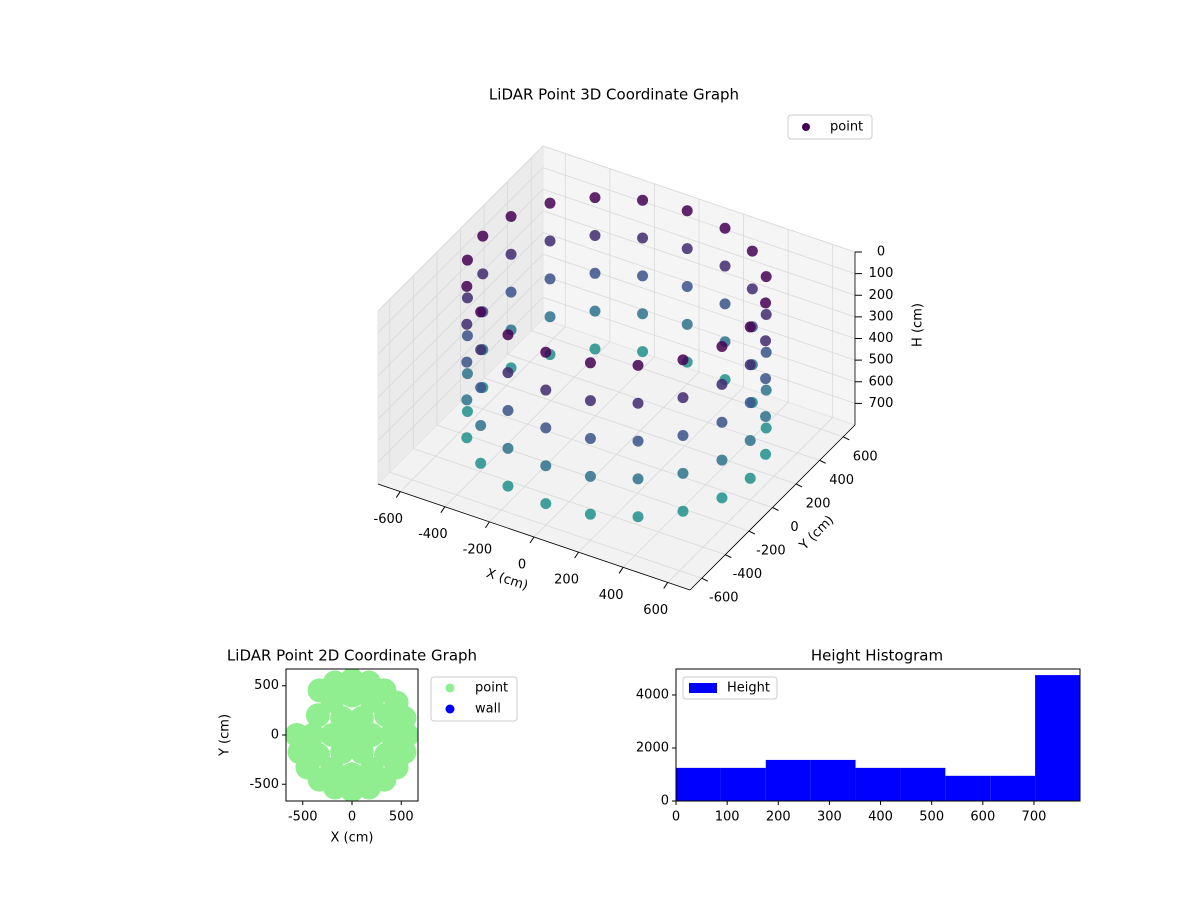 Image resolution: width=1200 pixels, height=900 pixels. Describe the element at coordinates (771, 551) in the screenshot. I see `y-tick-label: -200` at that location.